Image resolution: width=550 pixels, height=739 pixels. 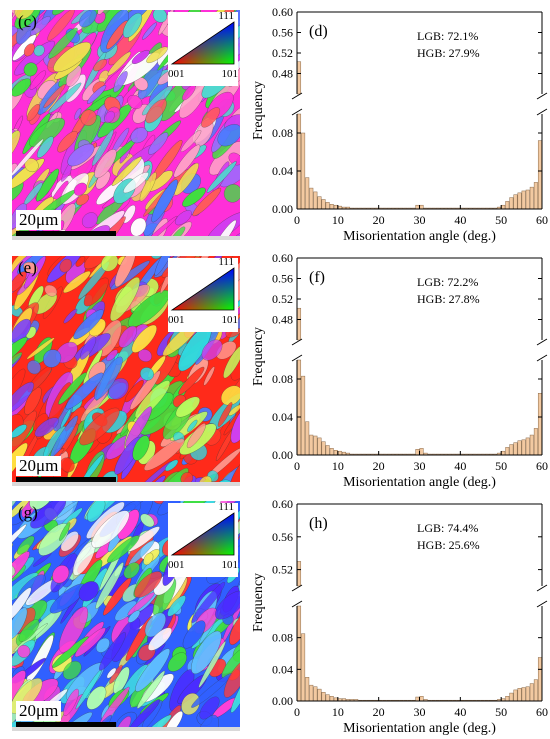 What do you see at coordinates (258, 602) in the screenshot?
I see `y-axis-label: Frequency` at bounding box center [258, 602].